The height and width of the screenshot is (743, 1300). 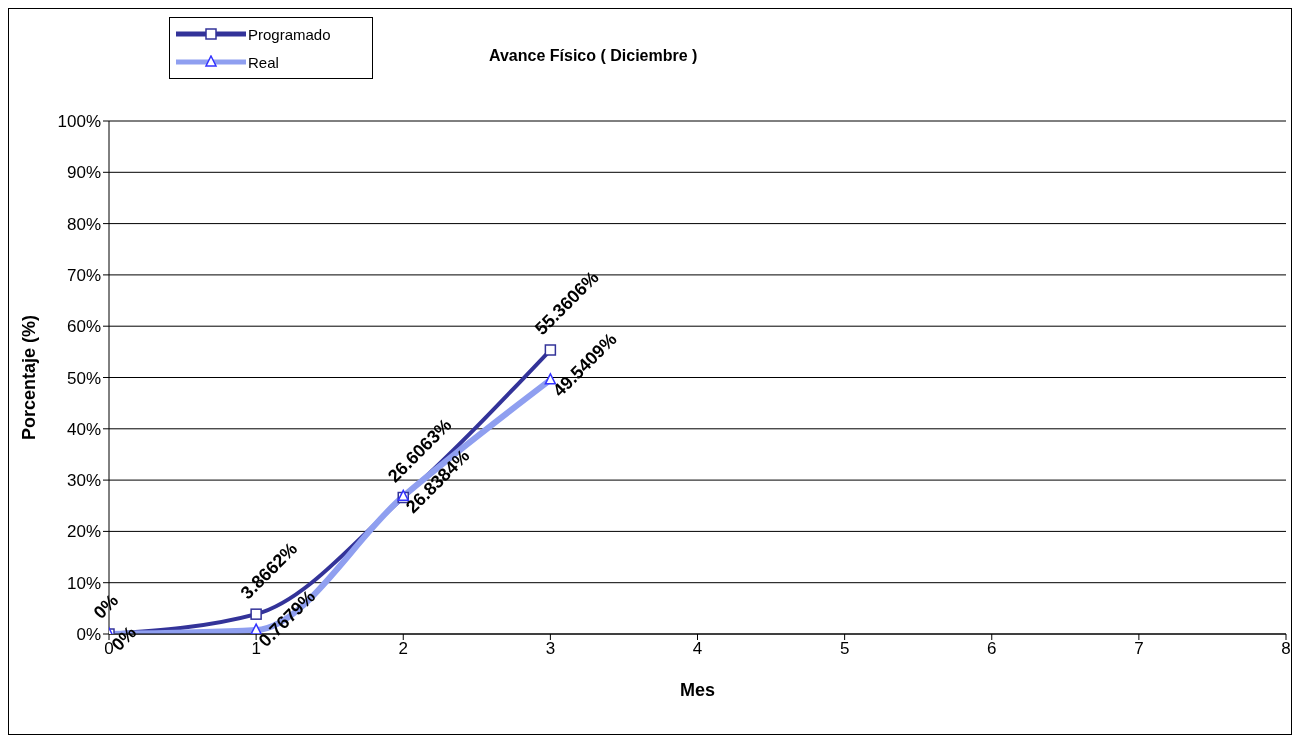 I want to click on y-tick-label: 30%, so click(x=83, y=481).